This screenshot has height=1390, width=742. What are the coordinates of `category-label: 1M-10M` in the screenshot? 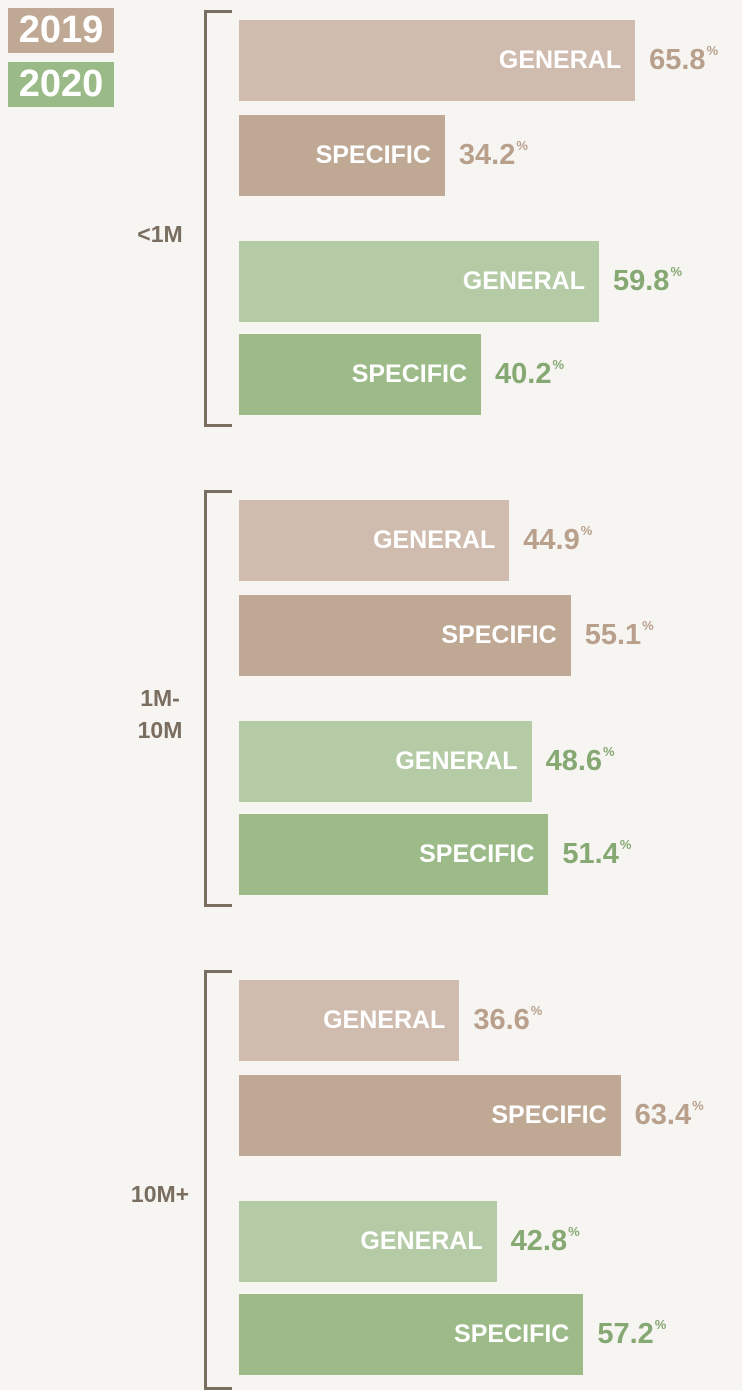 It's located at (160, 714).